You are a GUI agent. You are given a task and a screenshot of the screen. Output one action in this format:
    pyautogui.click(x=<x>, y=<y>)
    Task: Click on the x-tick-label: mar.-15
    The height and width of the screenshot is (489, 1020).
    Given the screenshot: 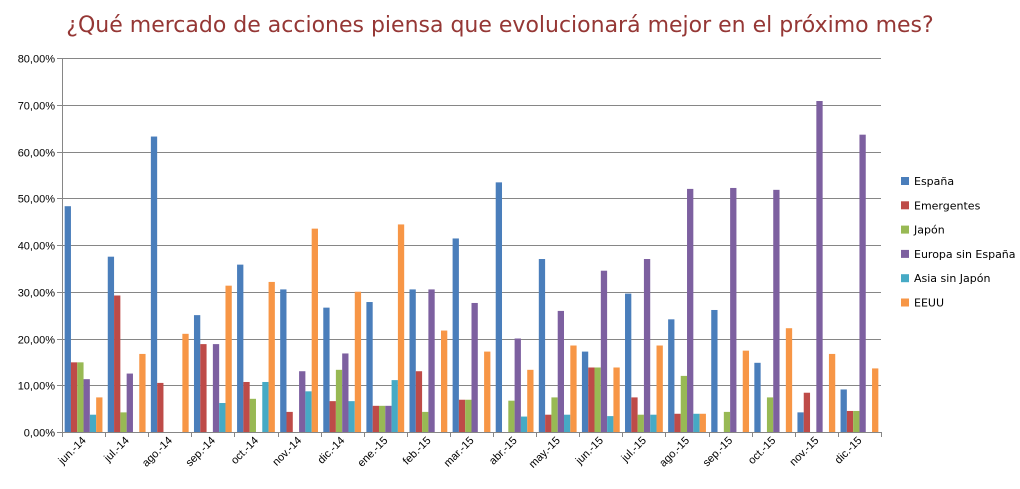 What is the action you would take?
    pyautogui.click(x=459, y=452)
    